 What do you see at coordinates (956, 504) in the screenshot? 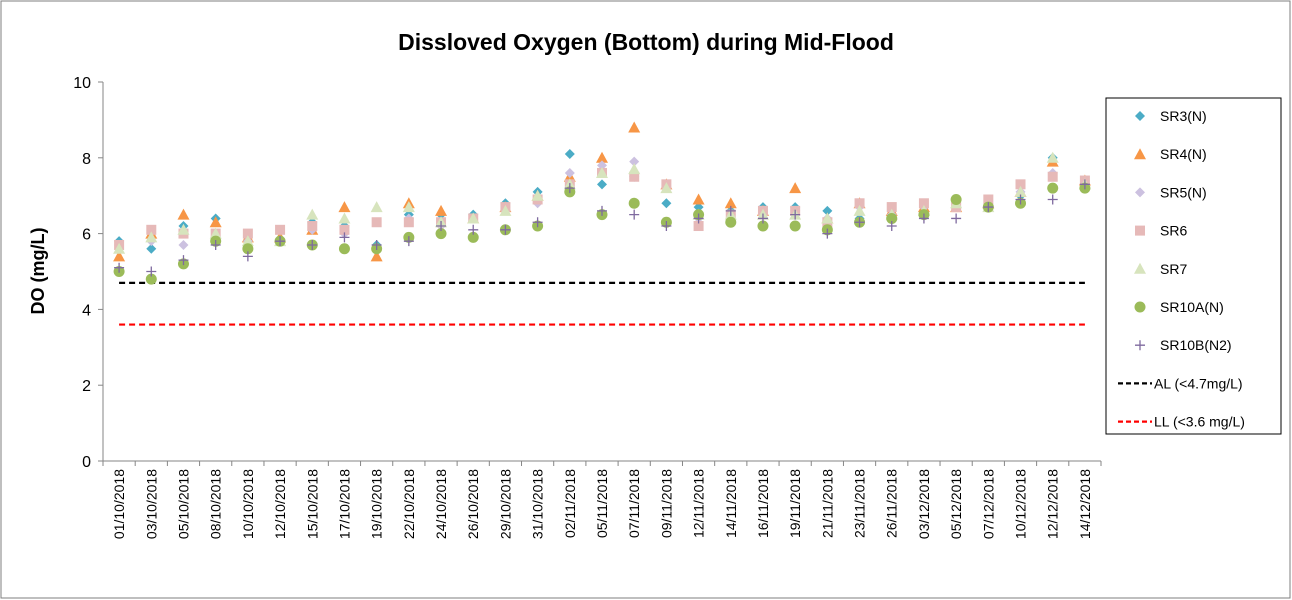
I see `x-tick-label: 05/12/2018` at bounding box center [956, 504].